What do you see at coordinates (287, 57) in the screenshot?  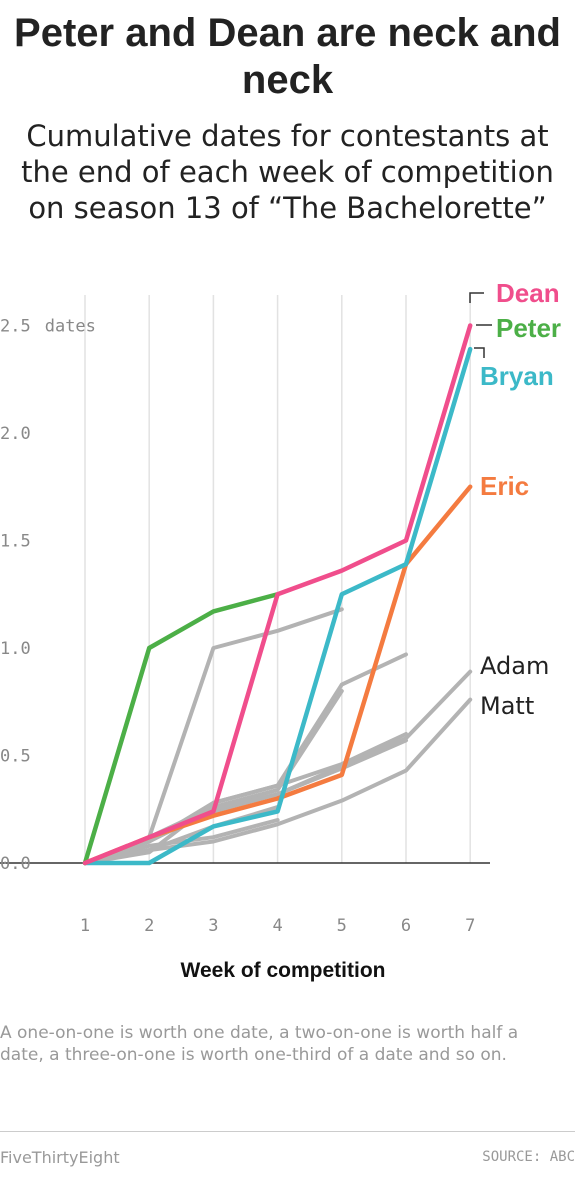 I see `chart-title: Peter and Dean are neck and neck` at bounding box center [287, 57].